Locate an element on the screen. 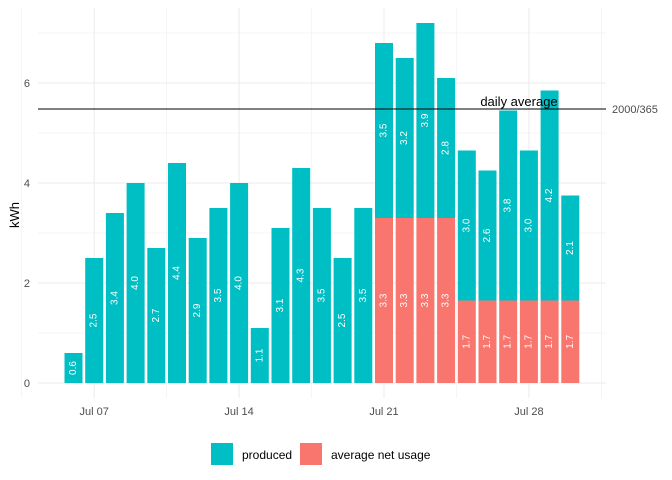  bar-value-label: 4.3 is located at coordinates (301, 275).